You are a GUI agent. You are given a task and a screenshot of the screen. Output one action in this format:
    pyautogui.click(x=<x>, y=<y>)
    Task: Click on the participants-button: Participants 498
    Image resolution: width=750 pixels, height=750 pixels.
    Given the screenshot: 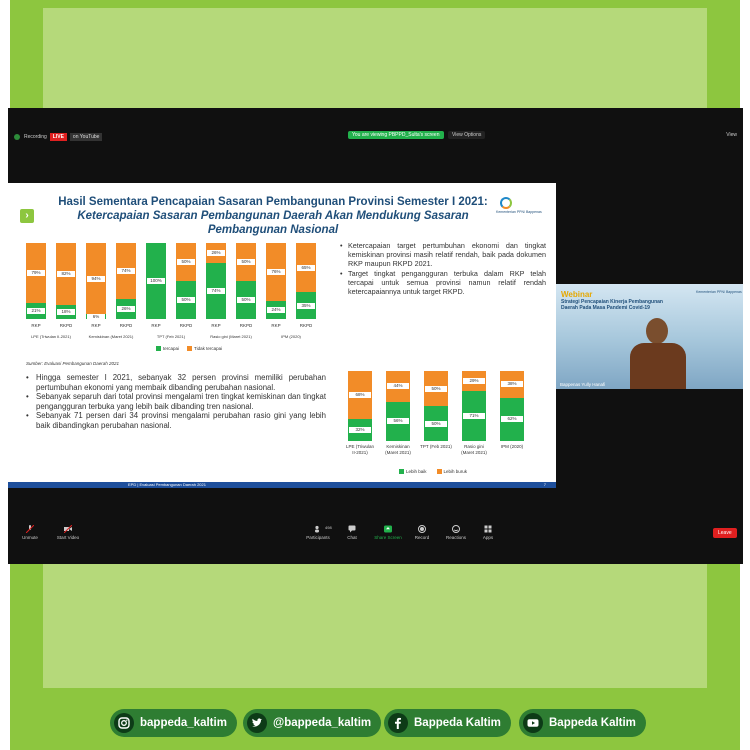 What is the action you would take?
    pyautogui.click(x=318, y=532)
    